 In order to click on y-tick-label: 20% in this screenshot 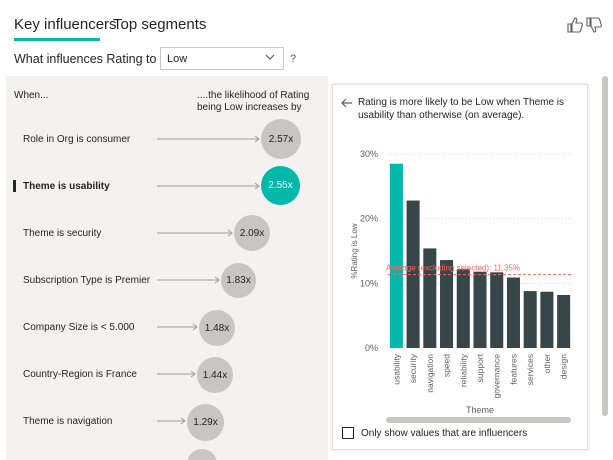, I will do `click(369, 219)`.